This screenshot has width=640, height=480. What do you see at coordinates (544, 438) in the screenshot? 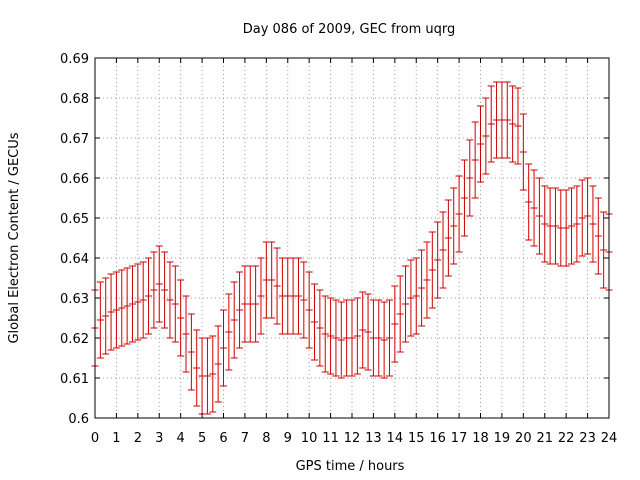
I see `x-tick-label: 21` at bounding box center [544, 438].